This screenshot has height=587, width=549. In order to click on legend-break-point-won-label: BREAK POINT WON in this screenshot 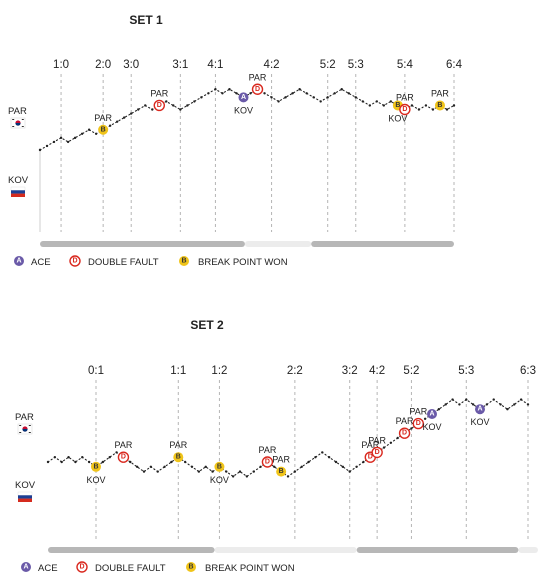, I will do `click(250, 568)`.